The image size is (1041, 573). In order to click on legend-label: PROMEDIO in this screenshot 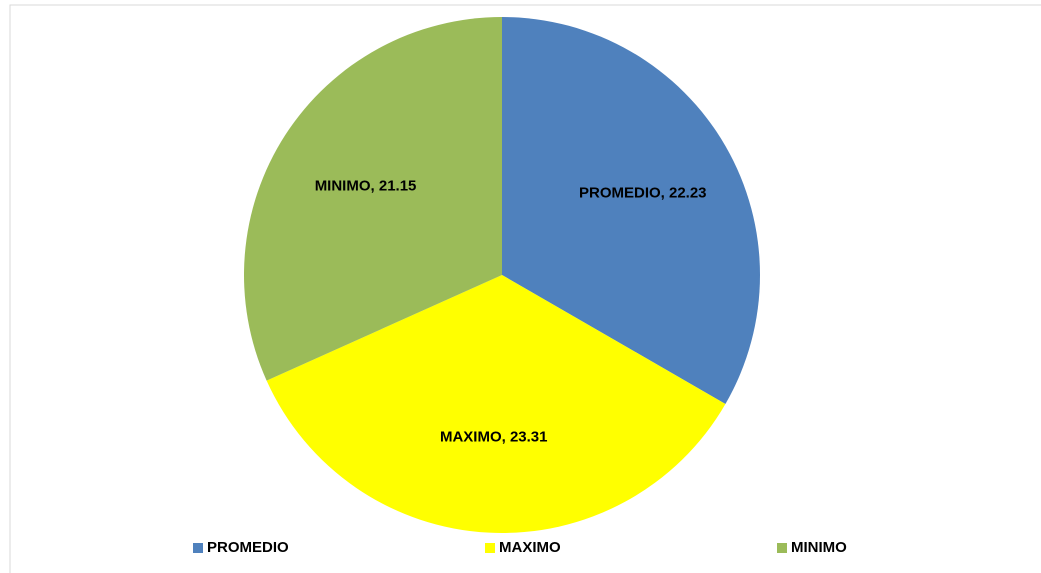, I will do `click(248, 547)`.